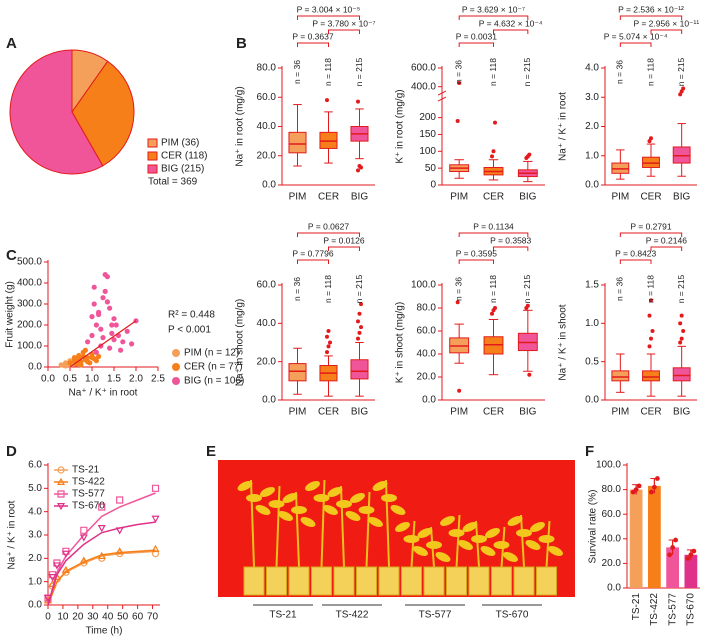 The width and height of the screenshot is (709, 640). Describe the element at coordinates (359, 71) in the screenshot. I see `n-label: n = 215` at that location.